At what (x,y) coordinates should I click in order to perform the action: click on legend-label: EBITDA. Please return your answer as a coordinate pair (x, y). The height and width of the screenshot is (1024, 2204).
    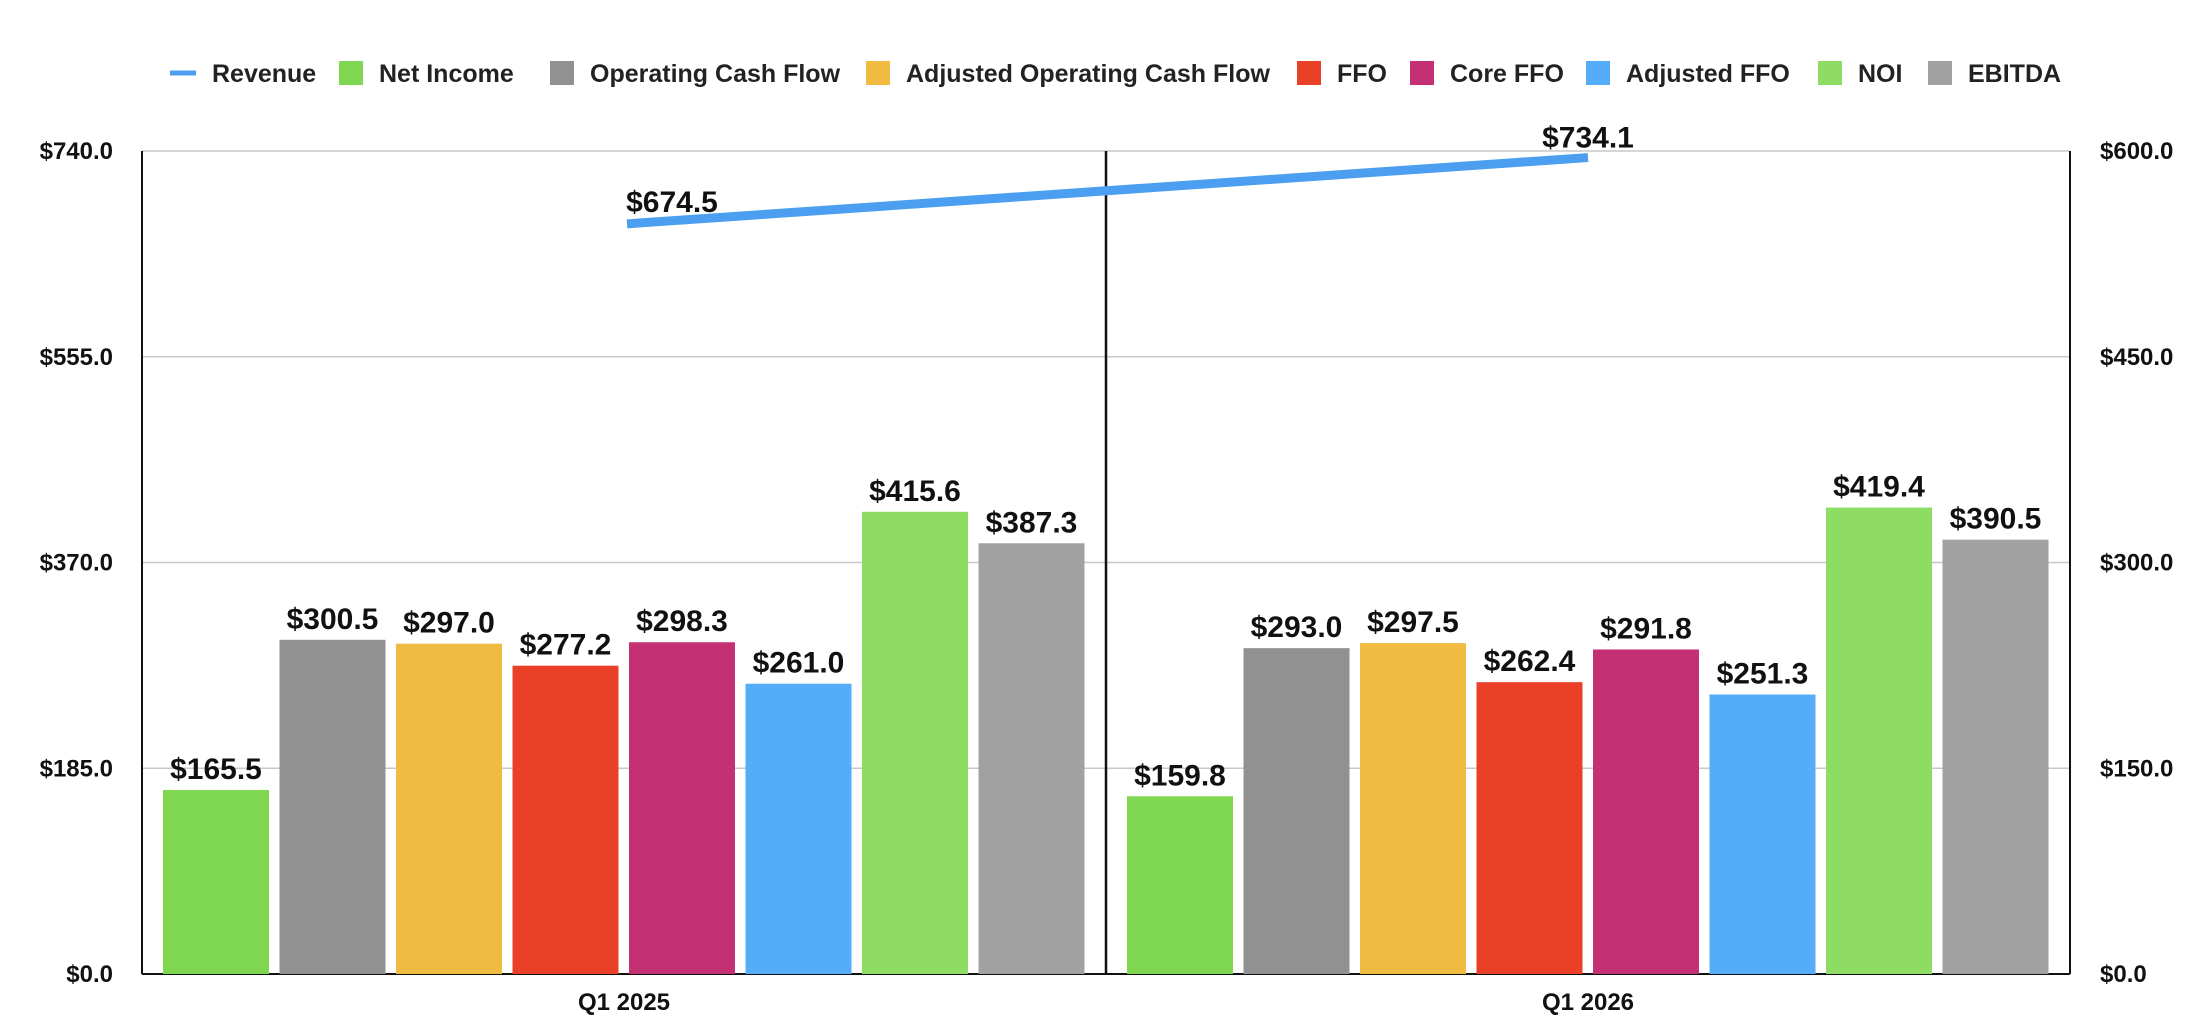
    Looking at the image, I should click on (2014, 74).